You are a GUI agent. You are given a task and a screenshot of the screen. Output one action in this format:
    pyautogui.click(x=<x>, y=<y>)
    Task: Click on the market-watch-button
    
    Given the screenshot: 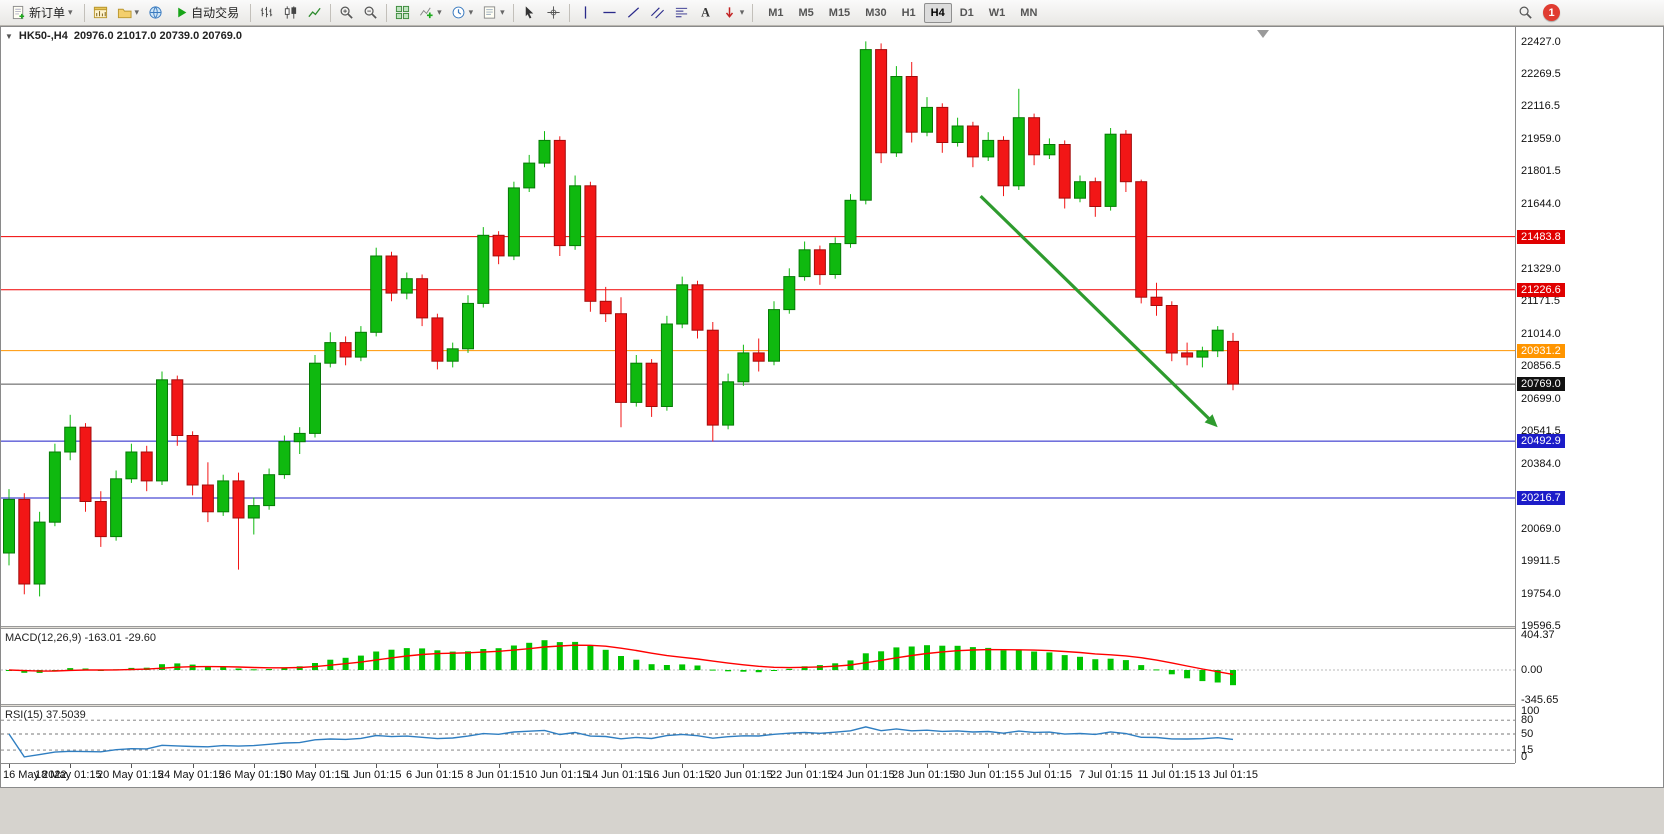 What is the action you would take?
    pyautogui.click(x=155, y=13)
    